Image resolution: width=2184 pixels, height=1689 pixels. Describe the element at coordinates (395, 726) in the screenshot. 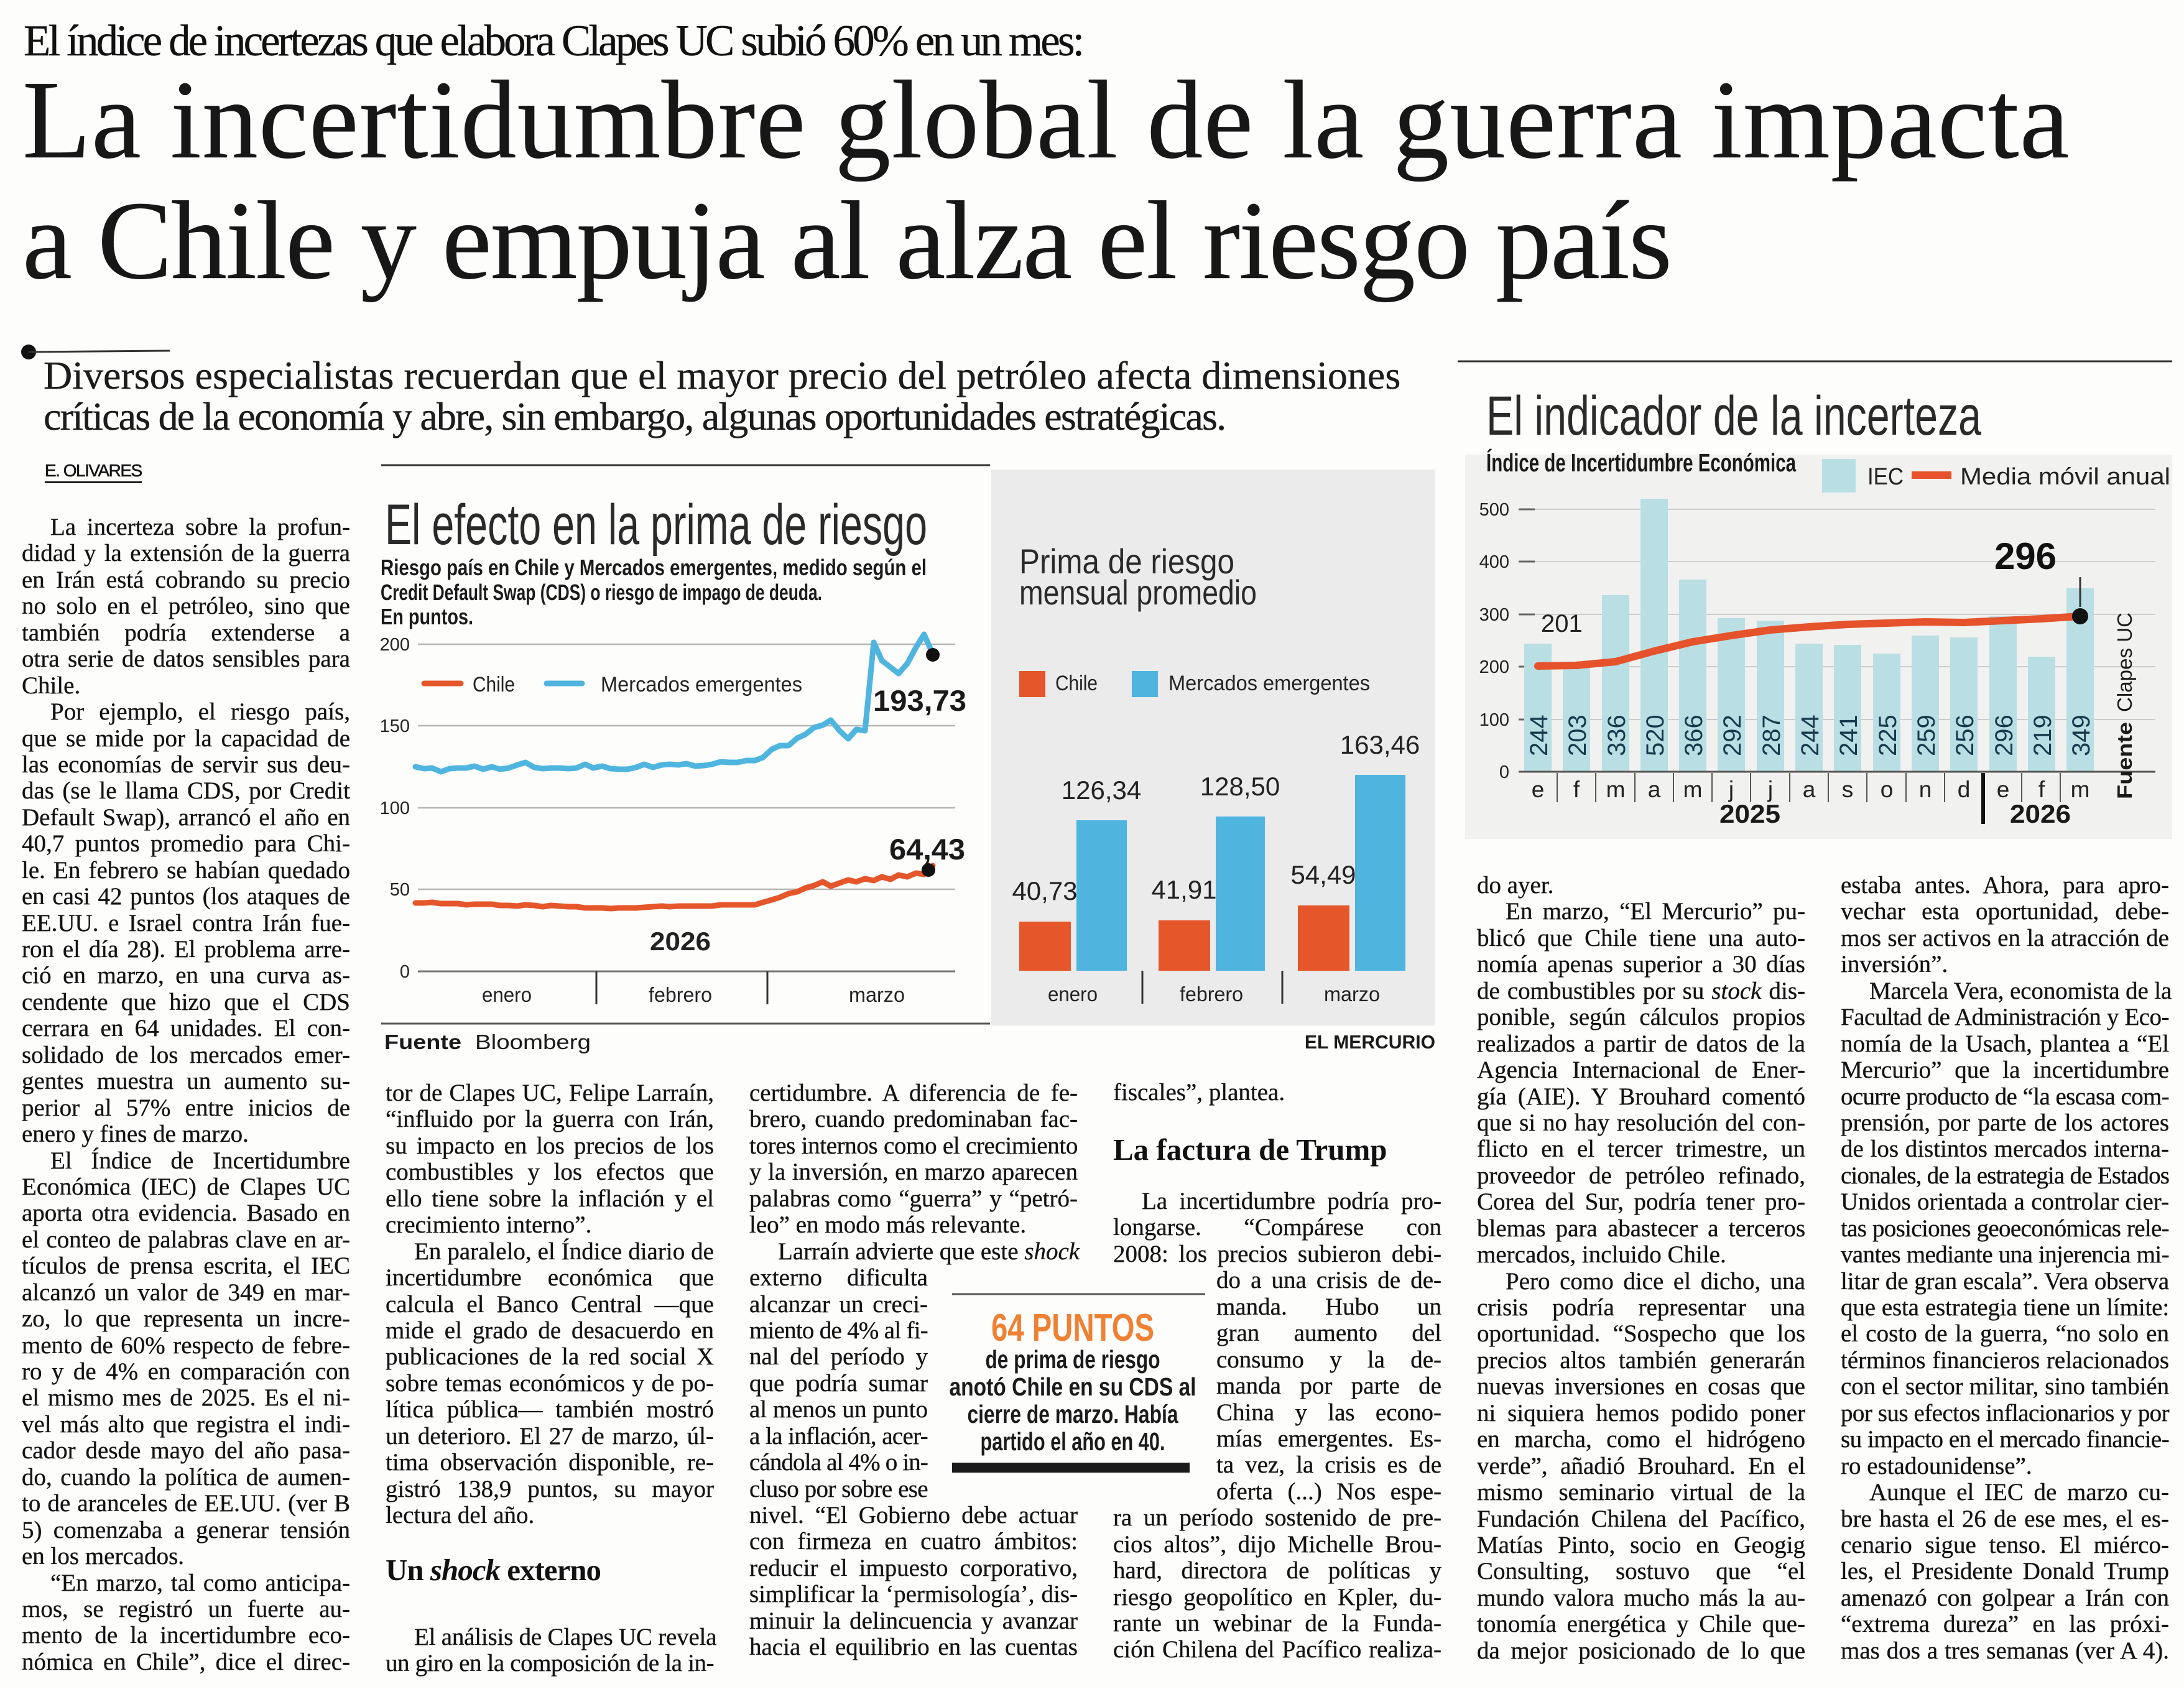

I see `svg-text: 150` at that location.